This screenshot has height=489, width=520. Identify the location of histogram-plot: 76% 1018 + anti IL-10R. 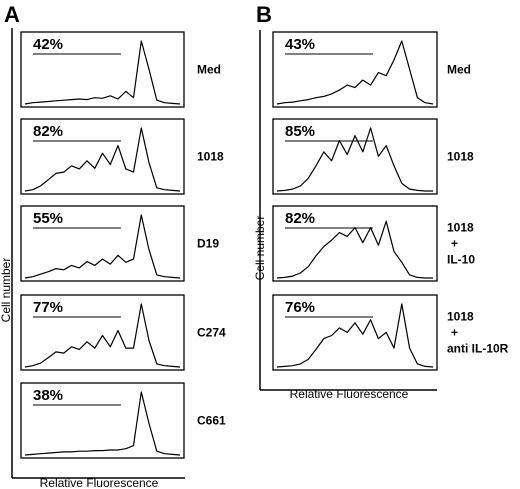
(390, 332).